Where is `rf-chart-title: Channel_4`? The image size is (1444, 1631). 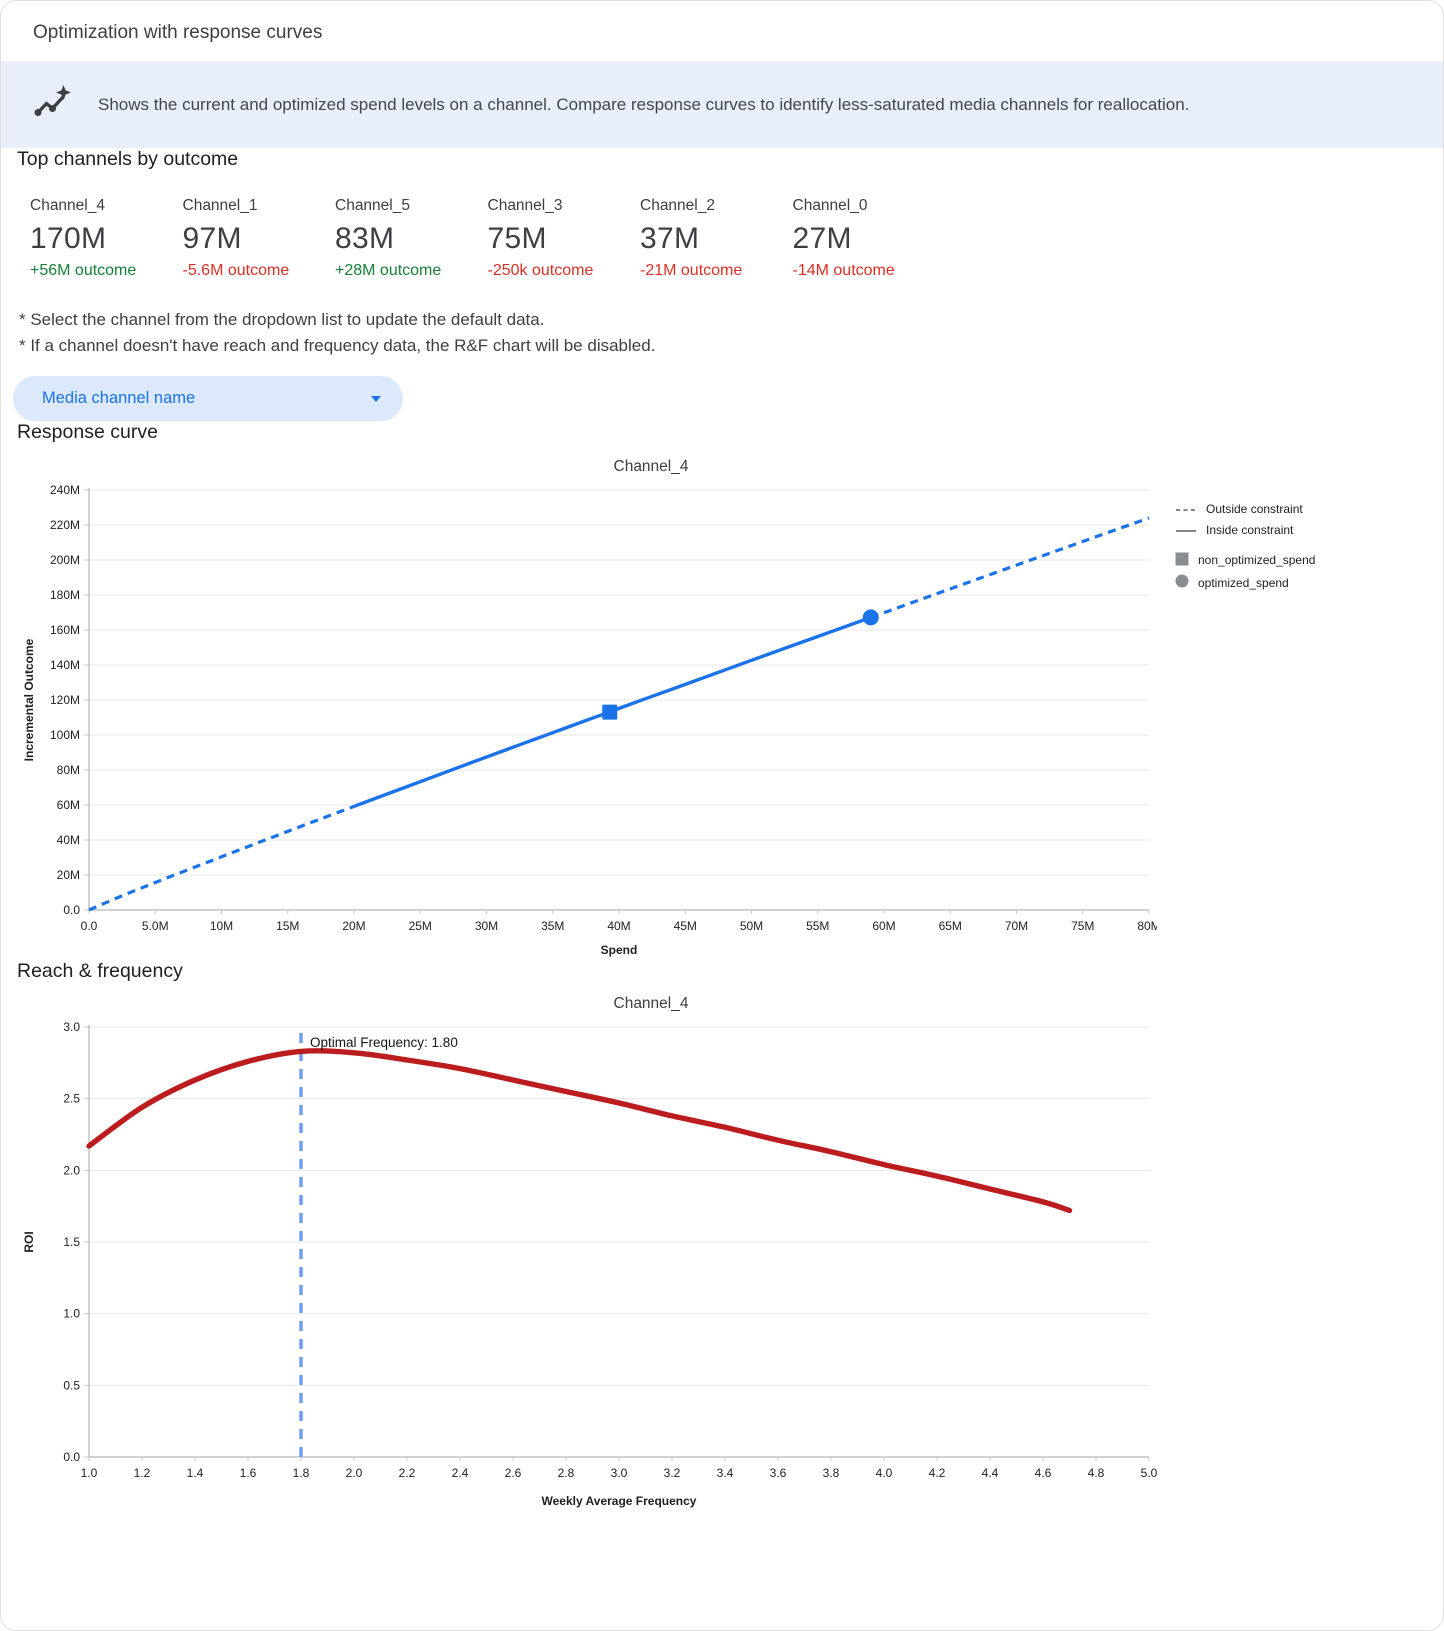 rf-chart-title: Channel_4 is located at coordinates (651, 1003).